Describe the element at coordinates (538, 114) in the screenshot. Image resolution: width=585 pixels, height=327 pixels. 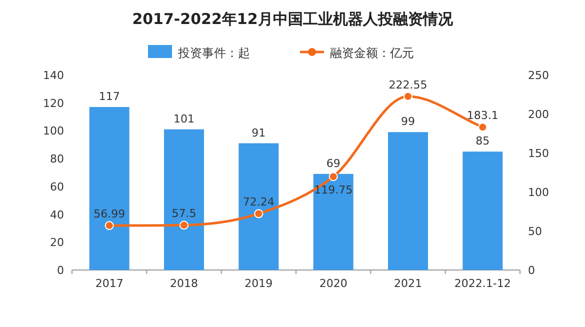
I see `y2-tick-label: 200` at that location.